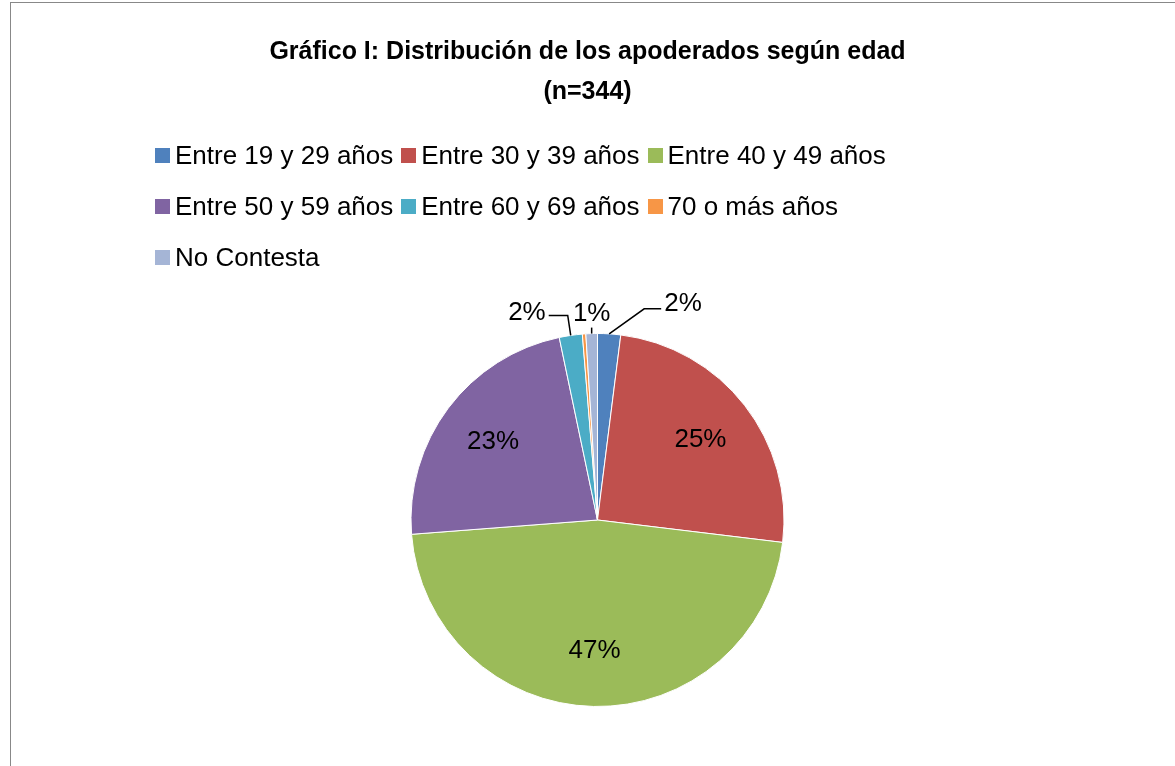 The image size is (1175, 766). I want to click on legend-label: Entre 40 y 49 años, so click(776, 155).